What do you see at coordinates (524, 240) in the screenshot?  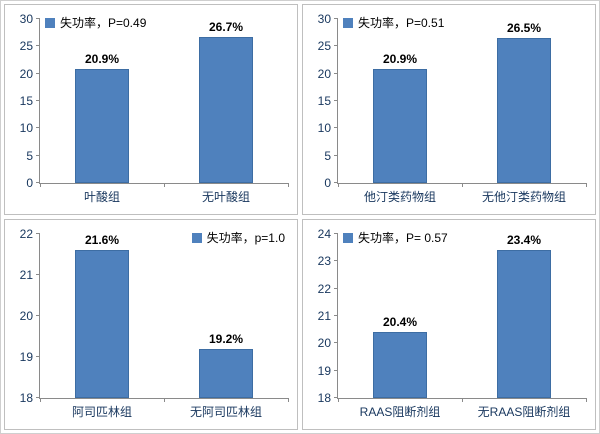 I see `bar-data-label: 23.4%` at bounding box center [524, 240].